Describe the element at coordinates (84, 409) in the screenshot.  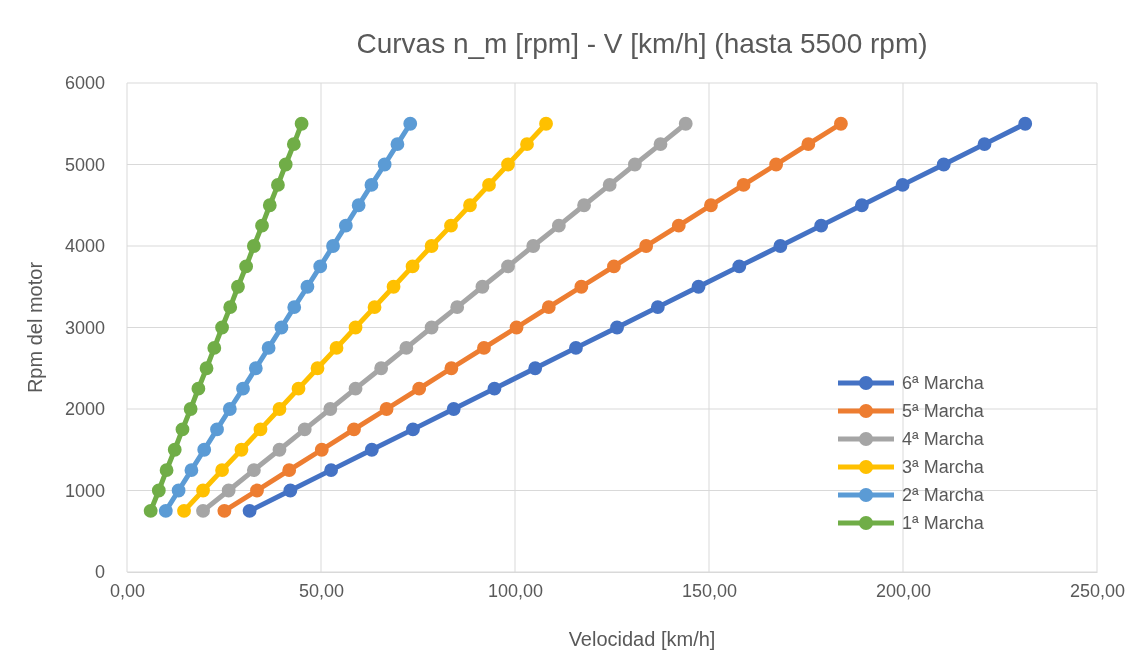
I see `y-tick-label: 2000` at that location.